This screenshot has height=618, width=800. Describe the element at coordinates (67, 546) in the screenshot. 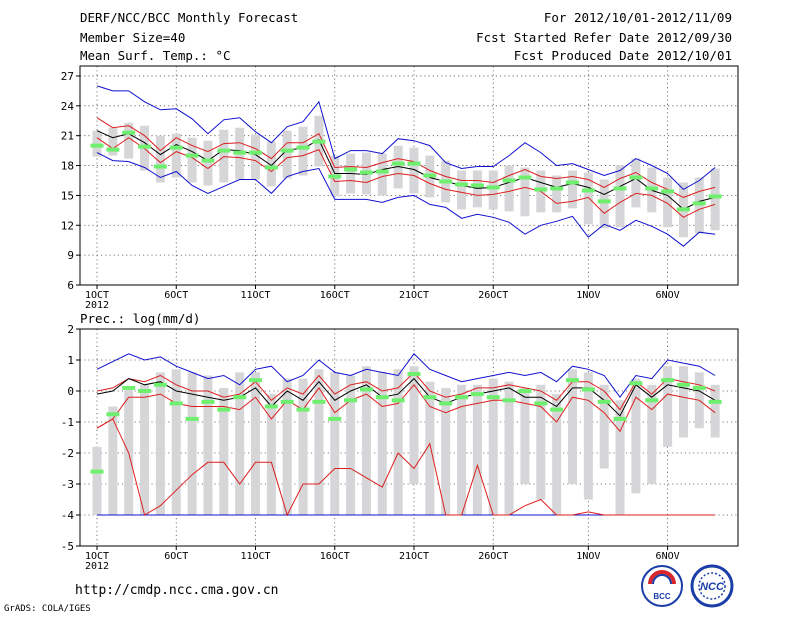

I see `prec-ytick-label: -5` at that location.